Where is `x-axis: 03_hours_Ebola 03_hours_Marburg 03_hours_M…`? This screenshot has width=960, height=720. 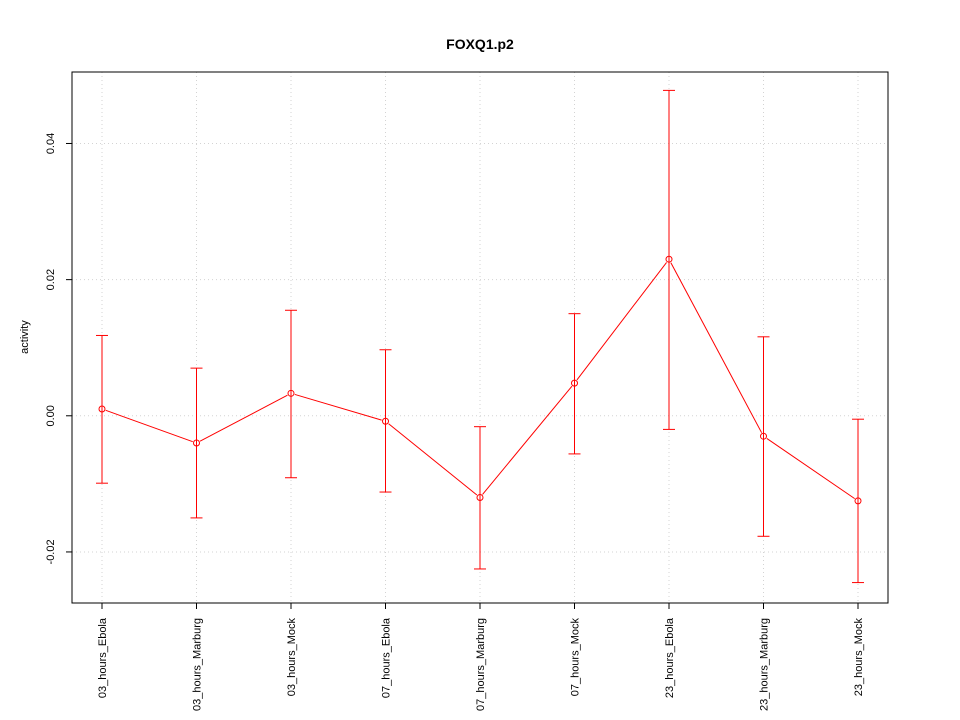 x-axis: 03_hours_Ebola 03_hours_Marburg 03_hours_M… is located at coordinates (481, 657).